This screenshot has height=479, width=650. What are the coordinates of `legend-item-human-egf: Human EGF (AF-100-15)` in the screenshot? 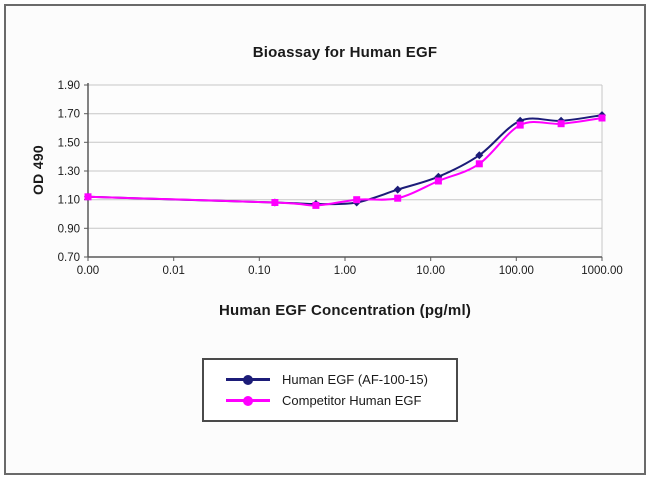 It's located at (341, 380).